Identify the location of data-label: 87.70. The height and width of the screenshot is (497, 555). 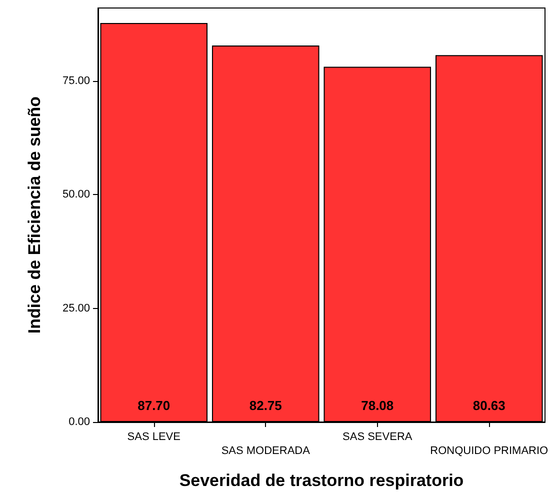
(154, 405).